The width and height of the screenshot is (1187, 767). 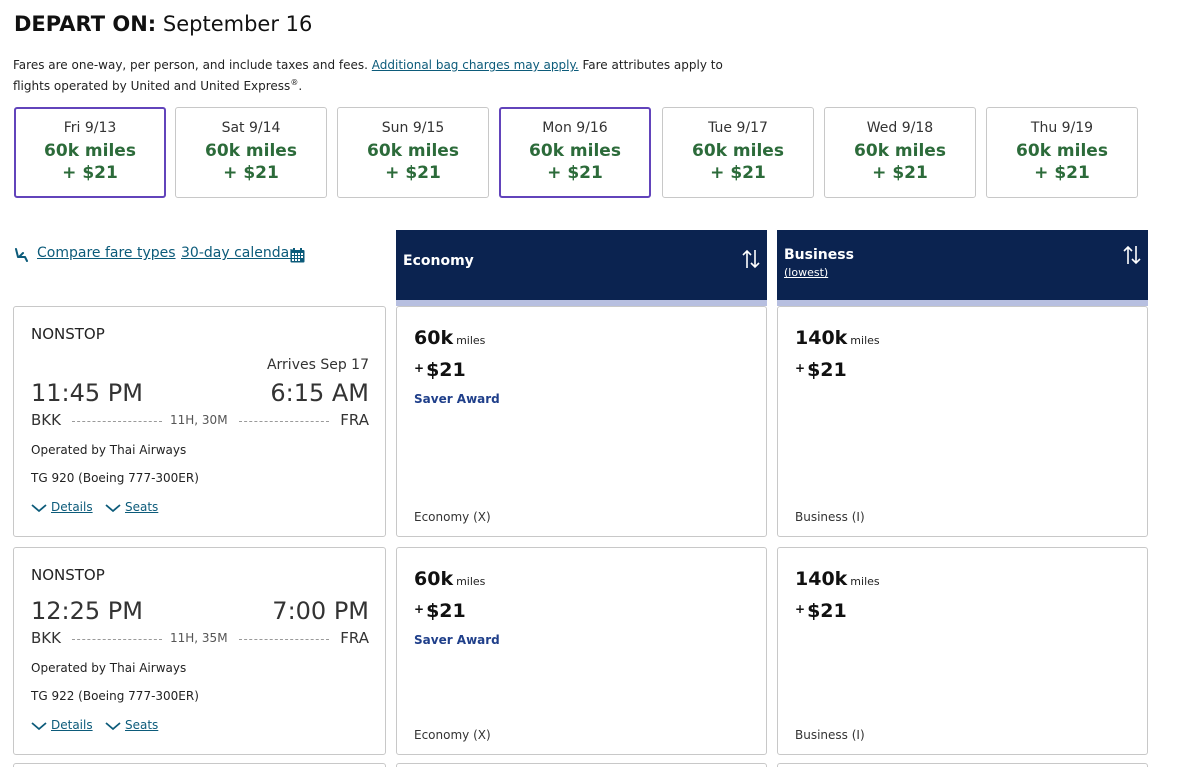 I want to click on date-option-date: Thu 9/19, so click(x=1062, y=128).